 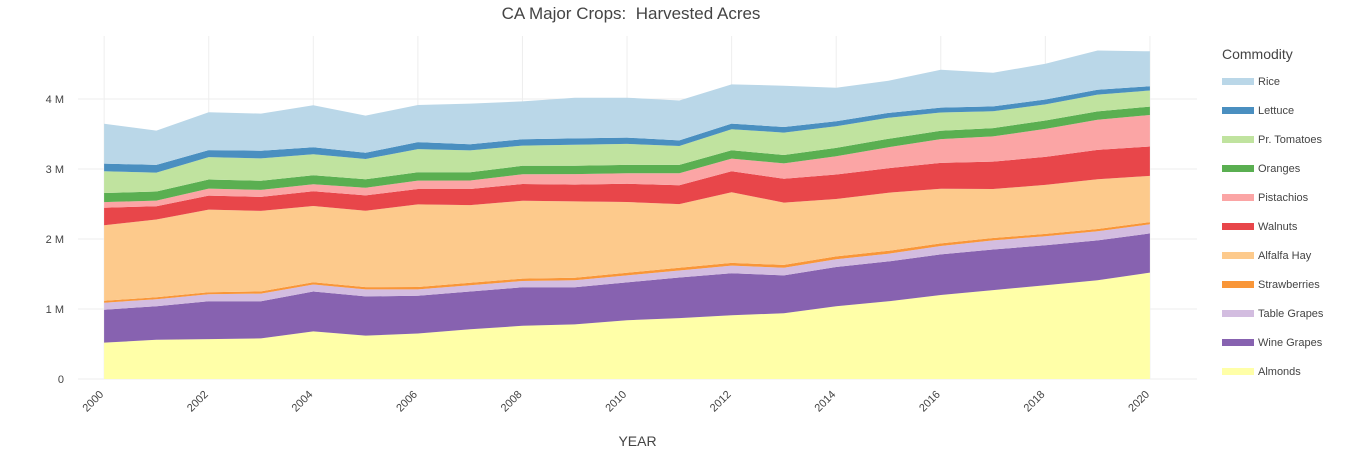 I want to click on legend-item-wine-grapes: Wine Grapes, so click(x=1284, y=342).